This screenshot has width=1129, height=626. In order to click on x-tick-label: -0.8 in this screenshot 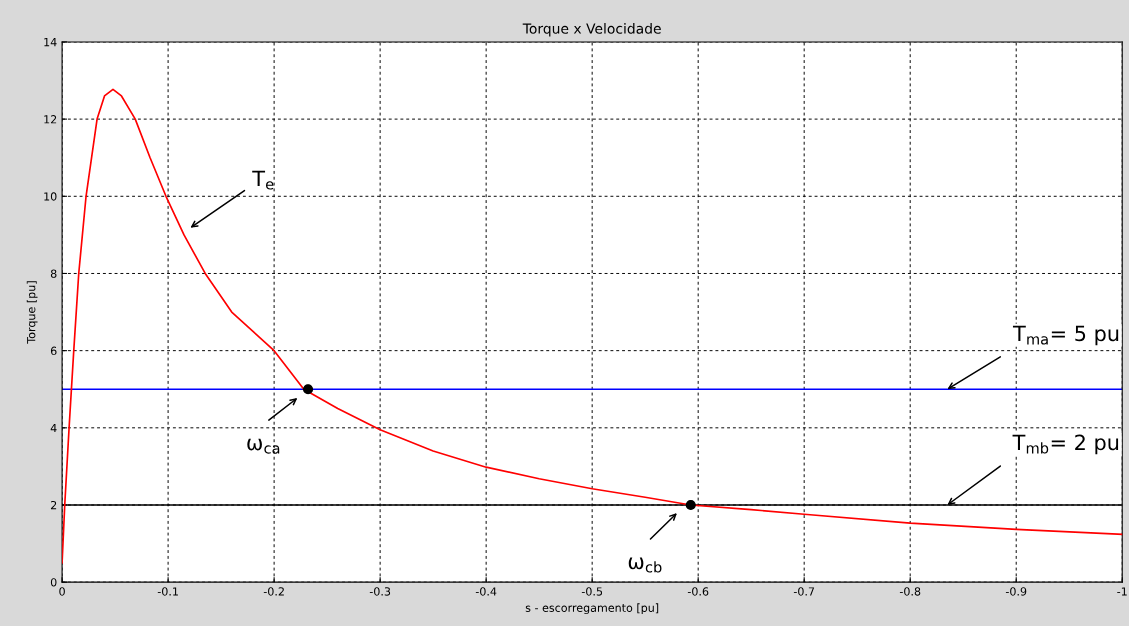, I will do `click(910, 591)`.